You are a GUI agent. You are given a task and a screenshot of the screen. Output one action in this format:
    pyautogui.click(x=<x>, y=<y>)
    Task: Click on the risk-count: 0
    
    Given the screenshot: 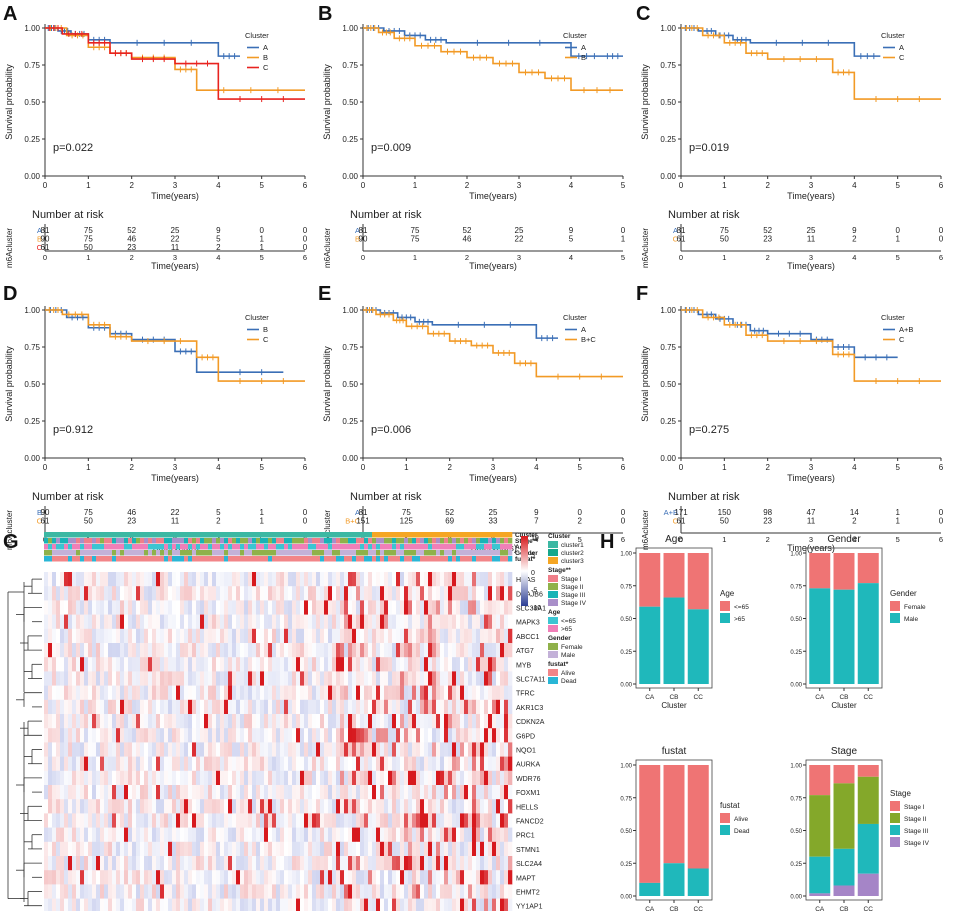 What is the action you would take?
    pyautogui.click(x=941, y=230)
    